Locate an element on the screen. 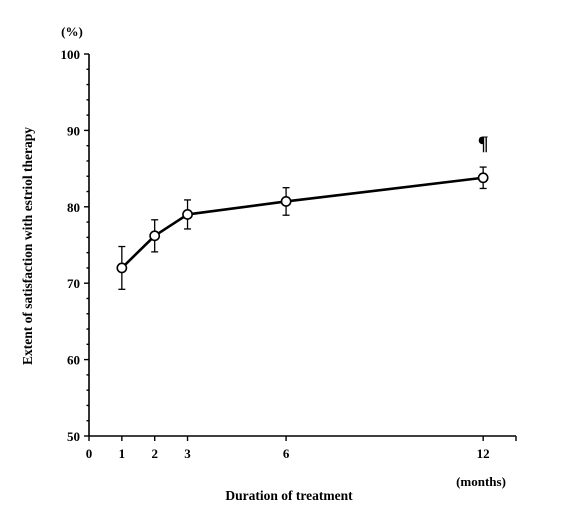 The image size is (564, 526). y-tick-label: 60 is located at coordinates (73, 360).